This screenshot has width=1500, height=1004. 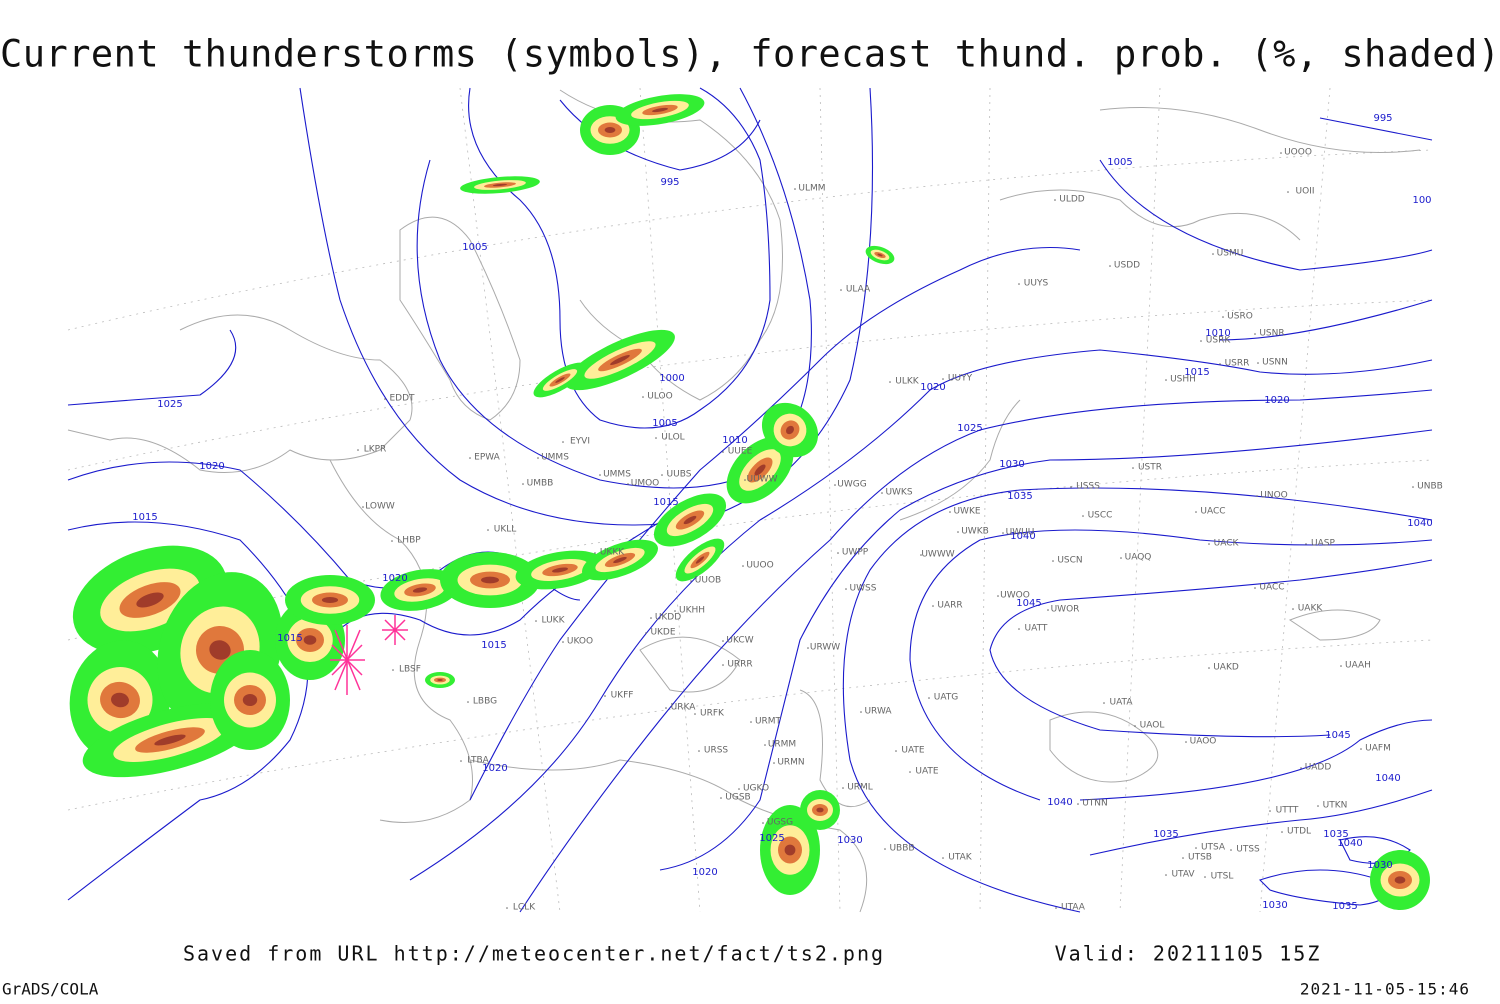 I want to click on station-code: USDD, so click(x=1127, y=266).